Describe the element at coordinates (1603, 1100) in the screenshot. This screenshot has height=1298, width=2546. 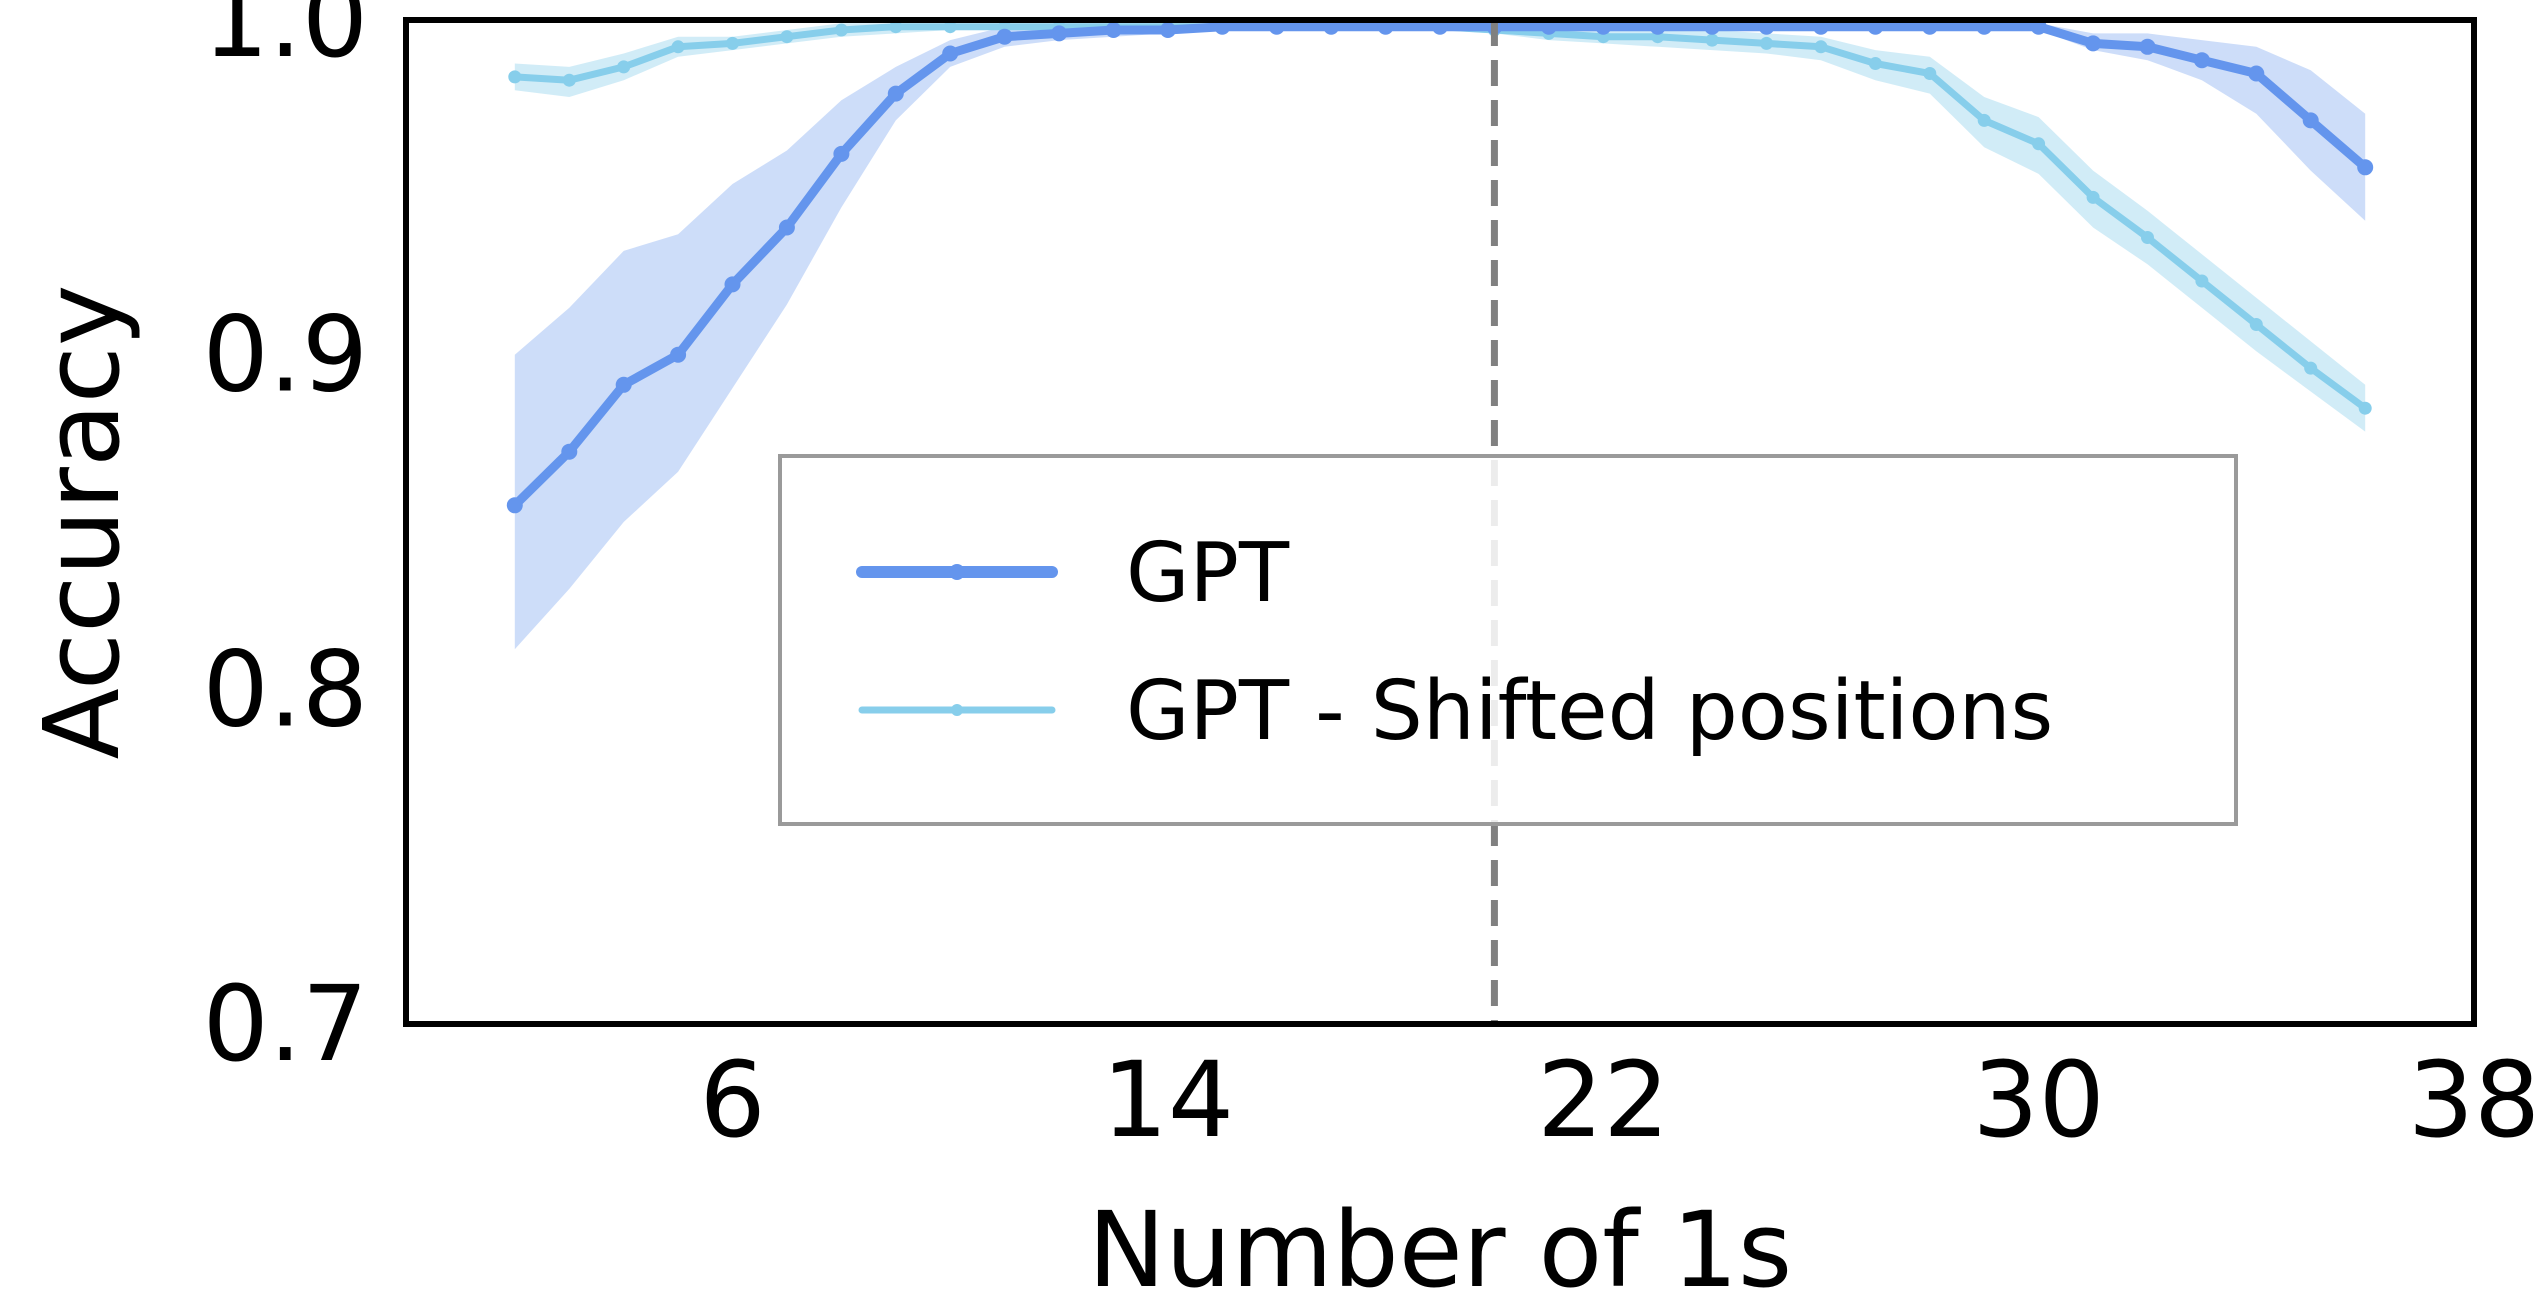
I see `x-tick-label: 22` at that location.